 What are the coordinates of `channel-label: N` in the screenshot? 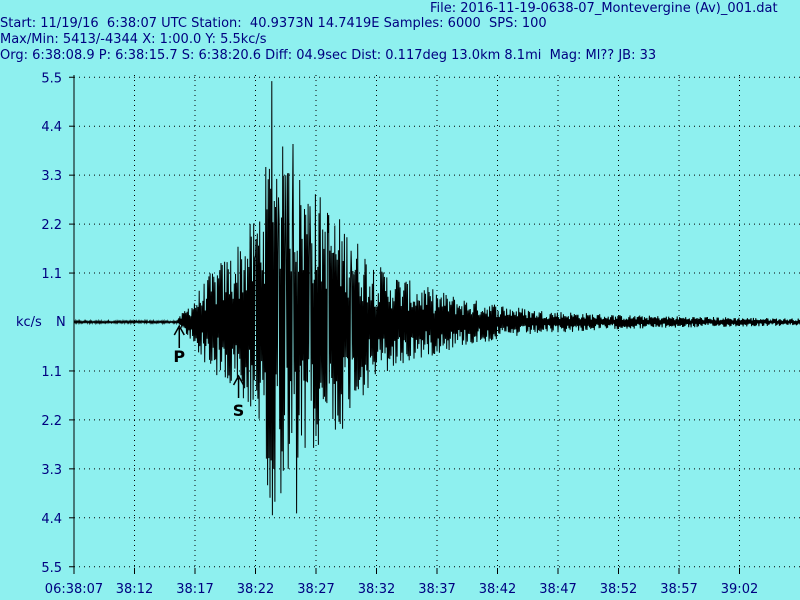 It's located at (61, 322).